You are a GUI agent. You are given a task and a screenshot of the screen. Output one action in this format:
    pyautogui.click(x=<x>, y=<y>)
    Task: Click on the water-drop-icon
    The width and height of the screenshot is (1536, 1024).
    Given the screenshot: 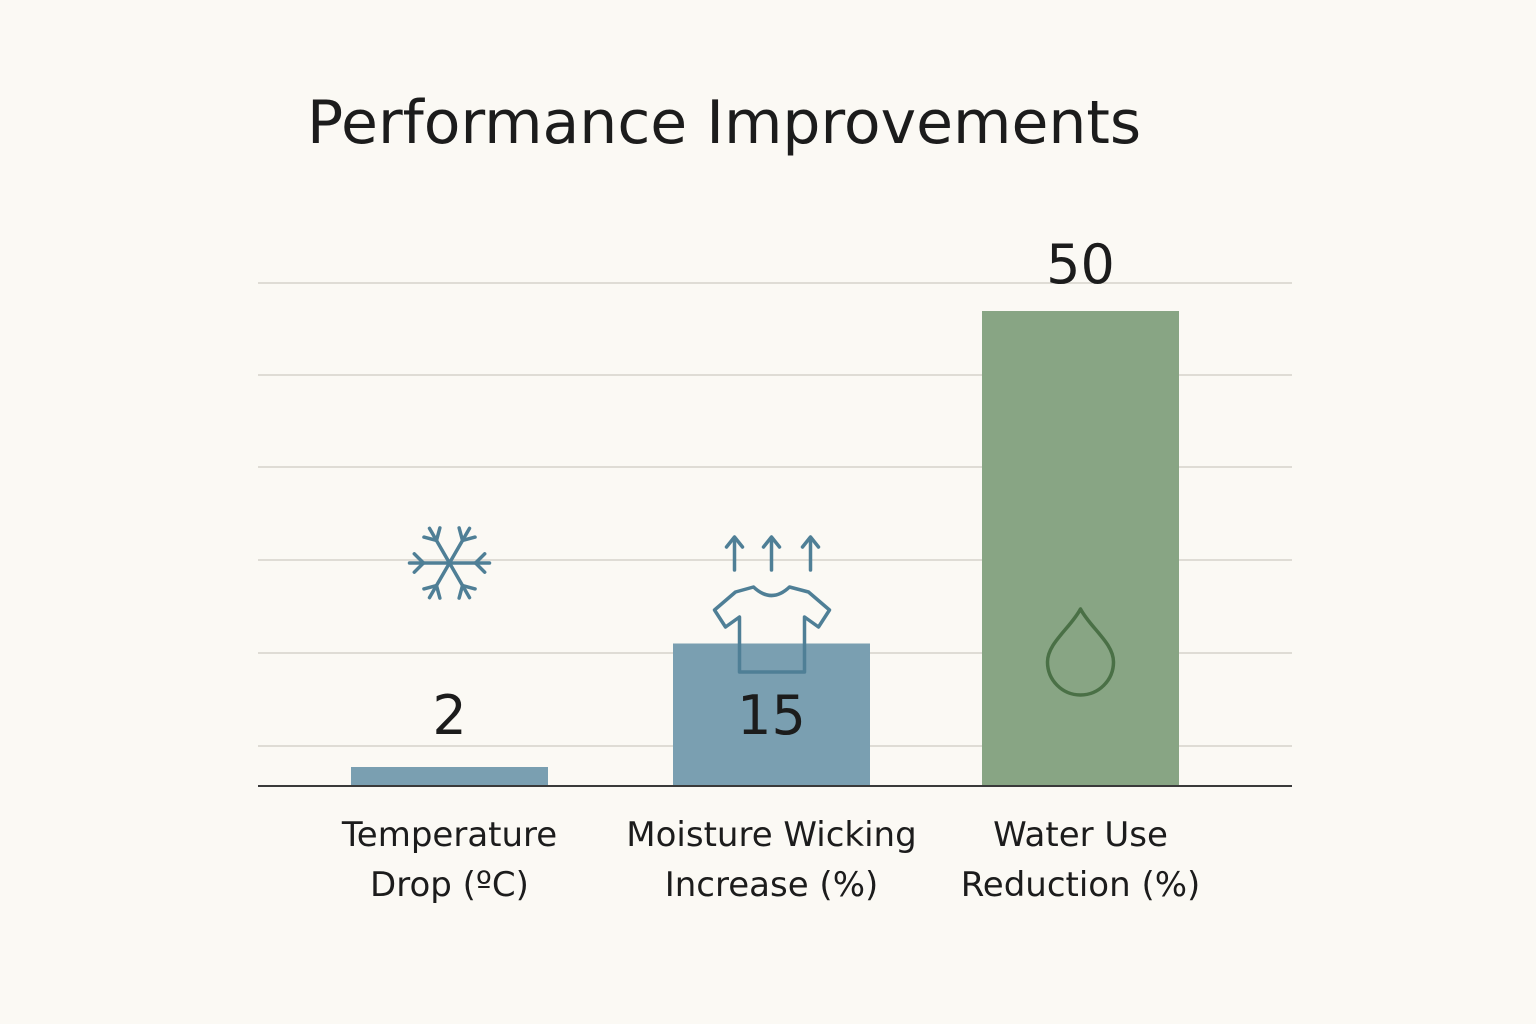 What is the action you would take?
    pyautogui.click(x=1080, y=652)
    